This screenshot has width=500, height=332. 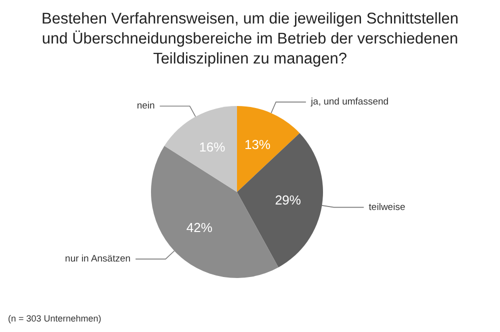 I want to click on data-label: 42%, so click(x=199, y=227).